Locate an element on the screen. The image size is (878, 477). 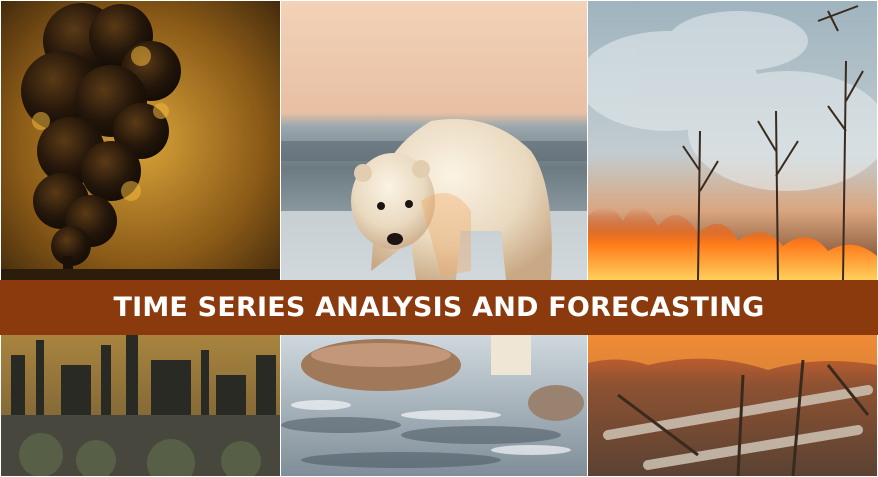
banner-title: TIME SERIES ANALYSIS AND FORECASTING is located at coordinates (439, 307).